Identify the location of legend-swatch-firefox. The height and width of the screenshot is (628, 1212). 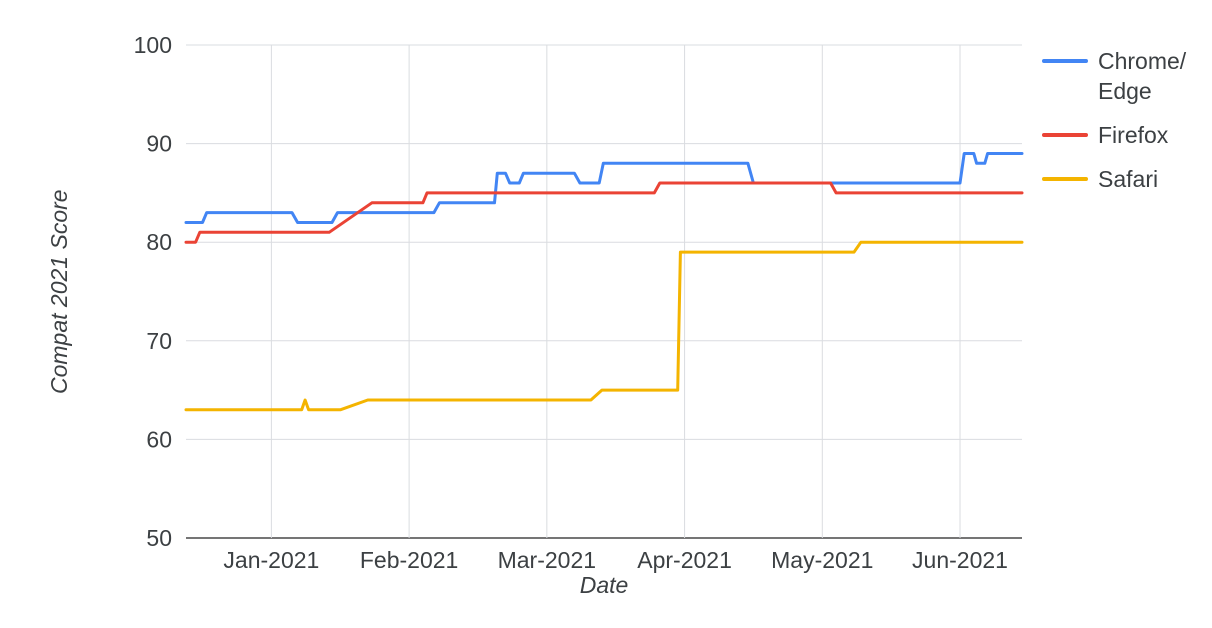
(1065, 135).